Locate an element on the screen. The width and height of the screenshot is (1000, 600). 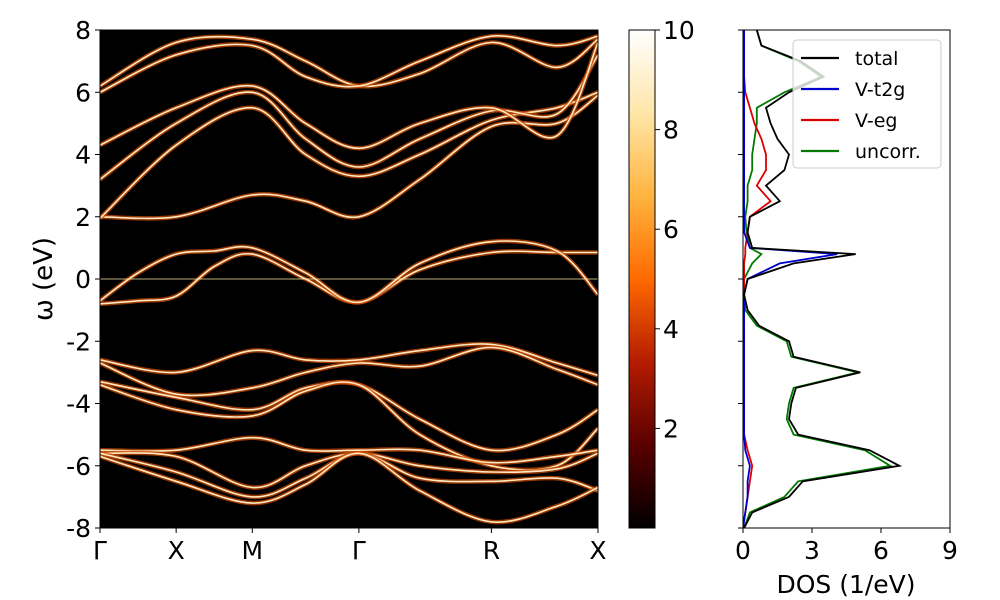
dos-lines is located at coordinates (823, 279).